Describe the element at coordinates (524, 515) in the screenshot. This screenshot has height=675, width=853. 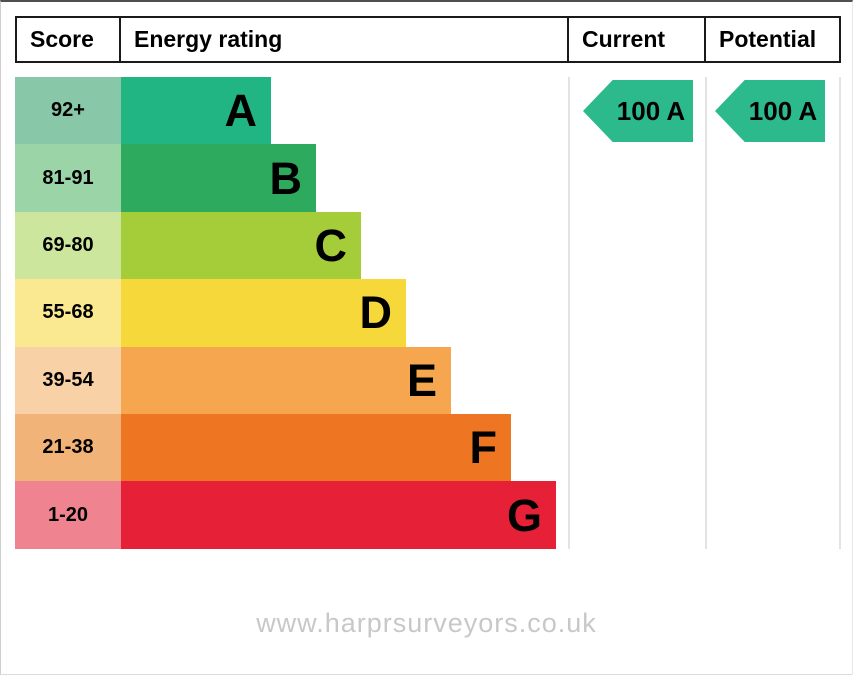
I see `band-letter: G` at that location.